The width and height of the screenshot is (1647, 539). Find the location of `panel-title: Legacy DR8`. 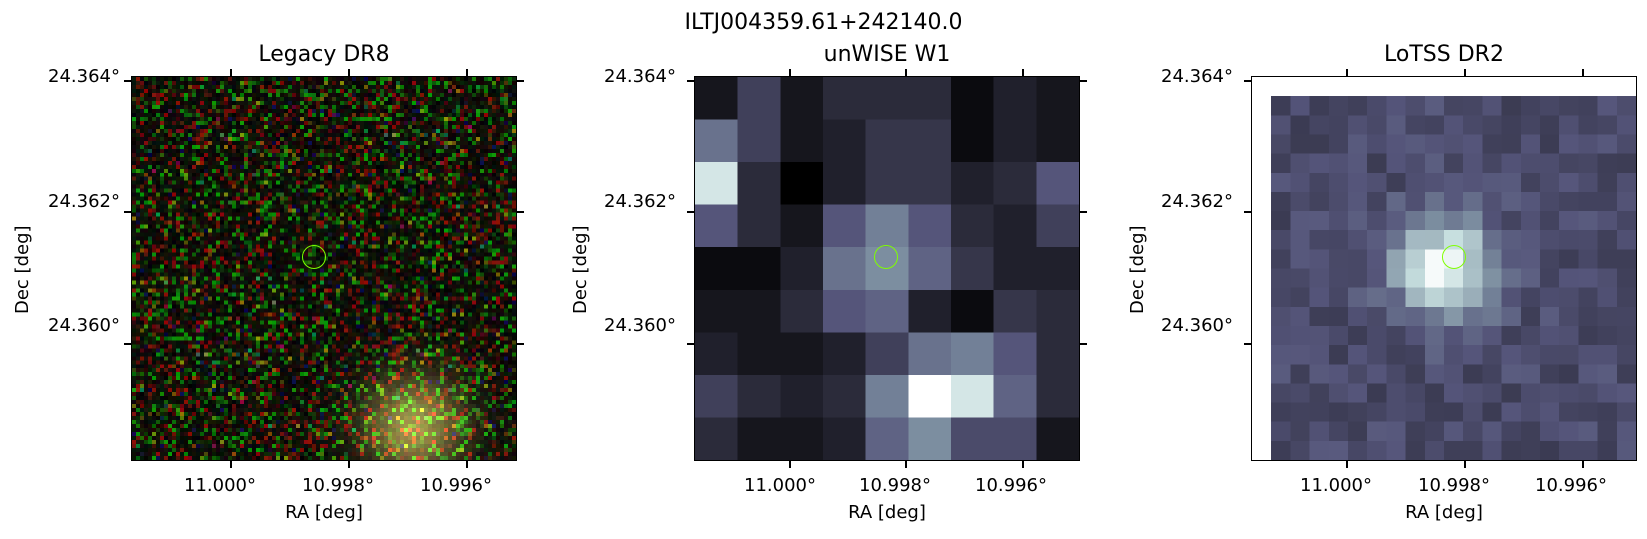

panel-title: Legacy DR8 is located at coordinates (324, 54).